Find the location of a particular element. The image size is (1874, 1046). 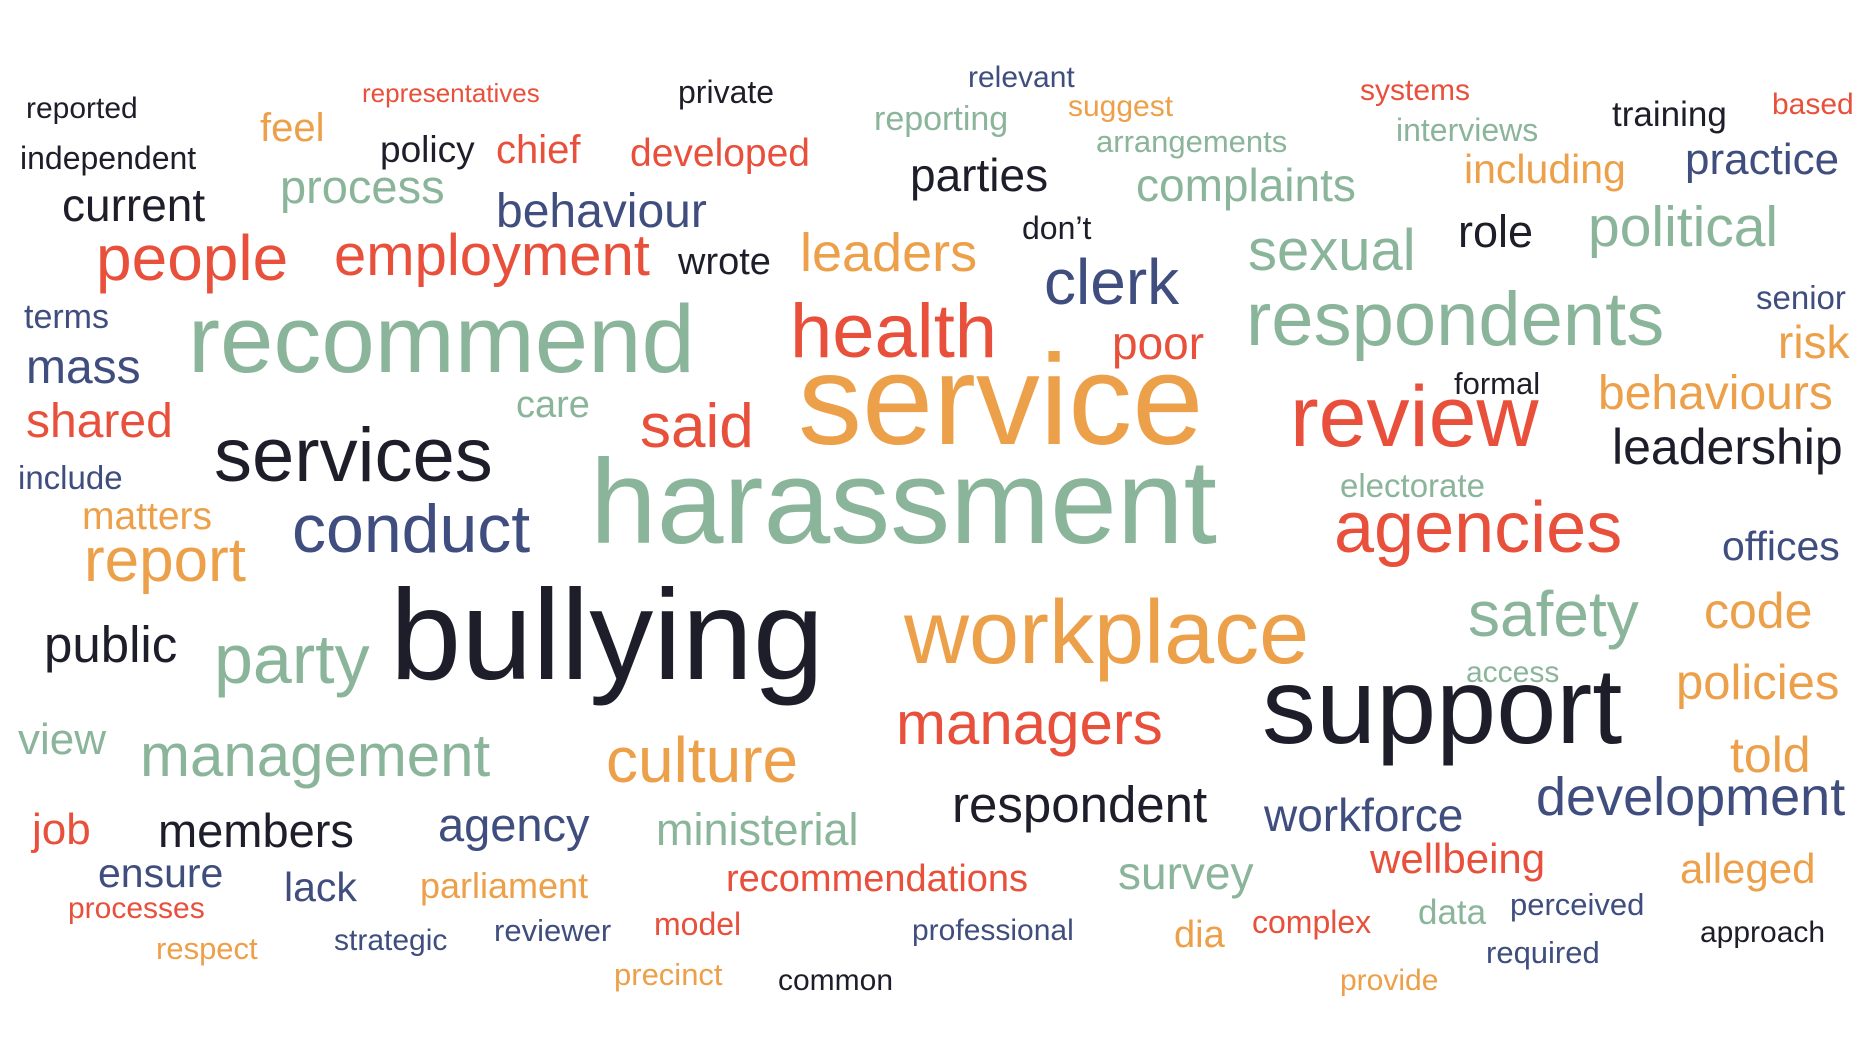

word-relevant: relevant is located at coordinates (1021, 77).